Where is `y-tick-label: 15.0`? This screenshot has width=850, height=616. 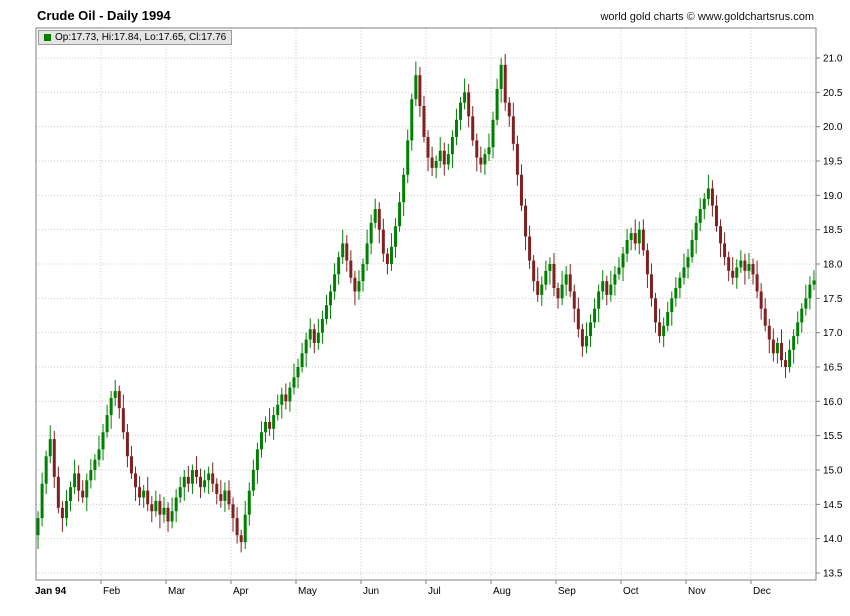
y-tick-label: 15.0 is located at coordinates (833, 471).